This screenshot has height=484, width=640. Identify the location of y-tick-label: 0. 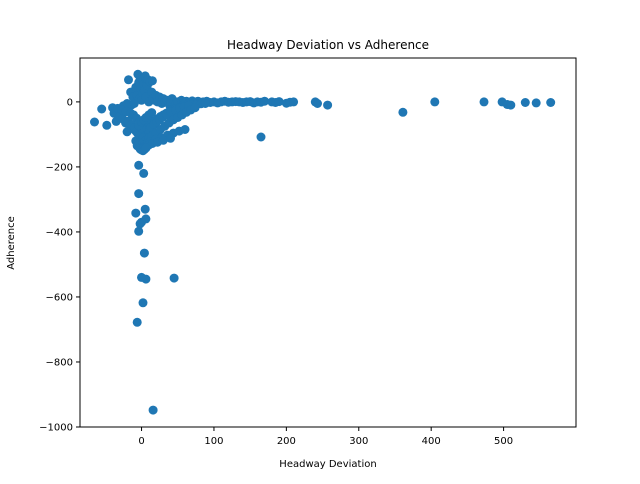
(70, 102).